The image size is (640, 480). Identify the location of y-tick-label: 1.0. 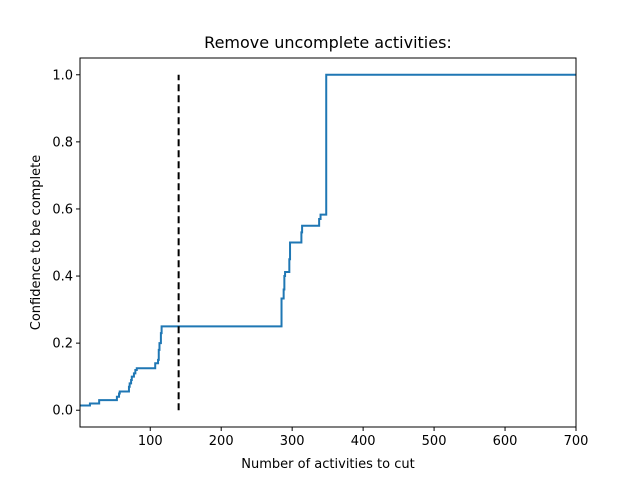
(62, 75).